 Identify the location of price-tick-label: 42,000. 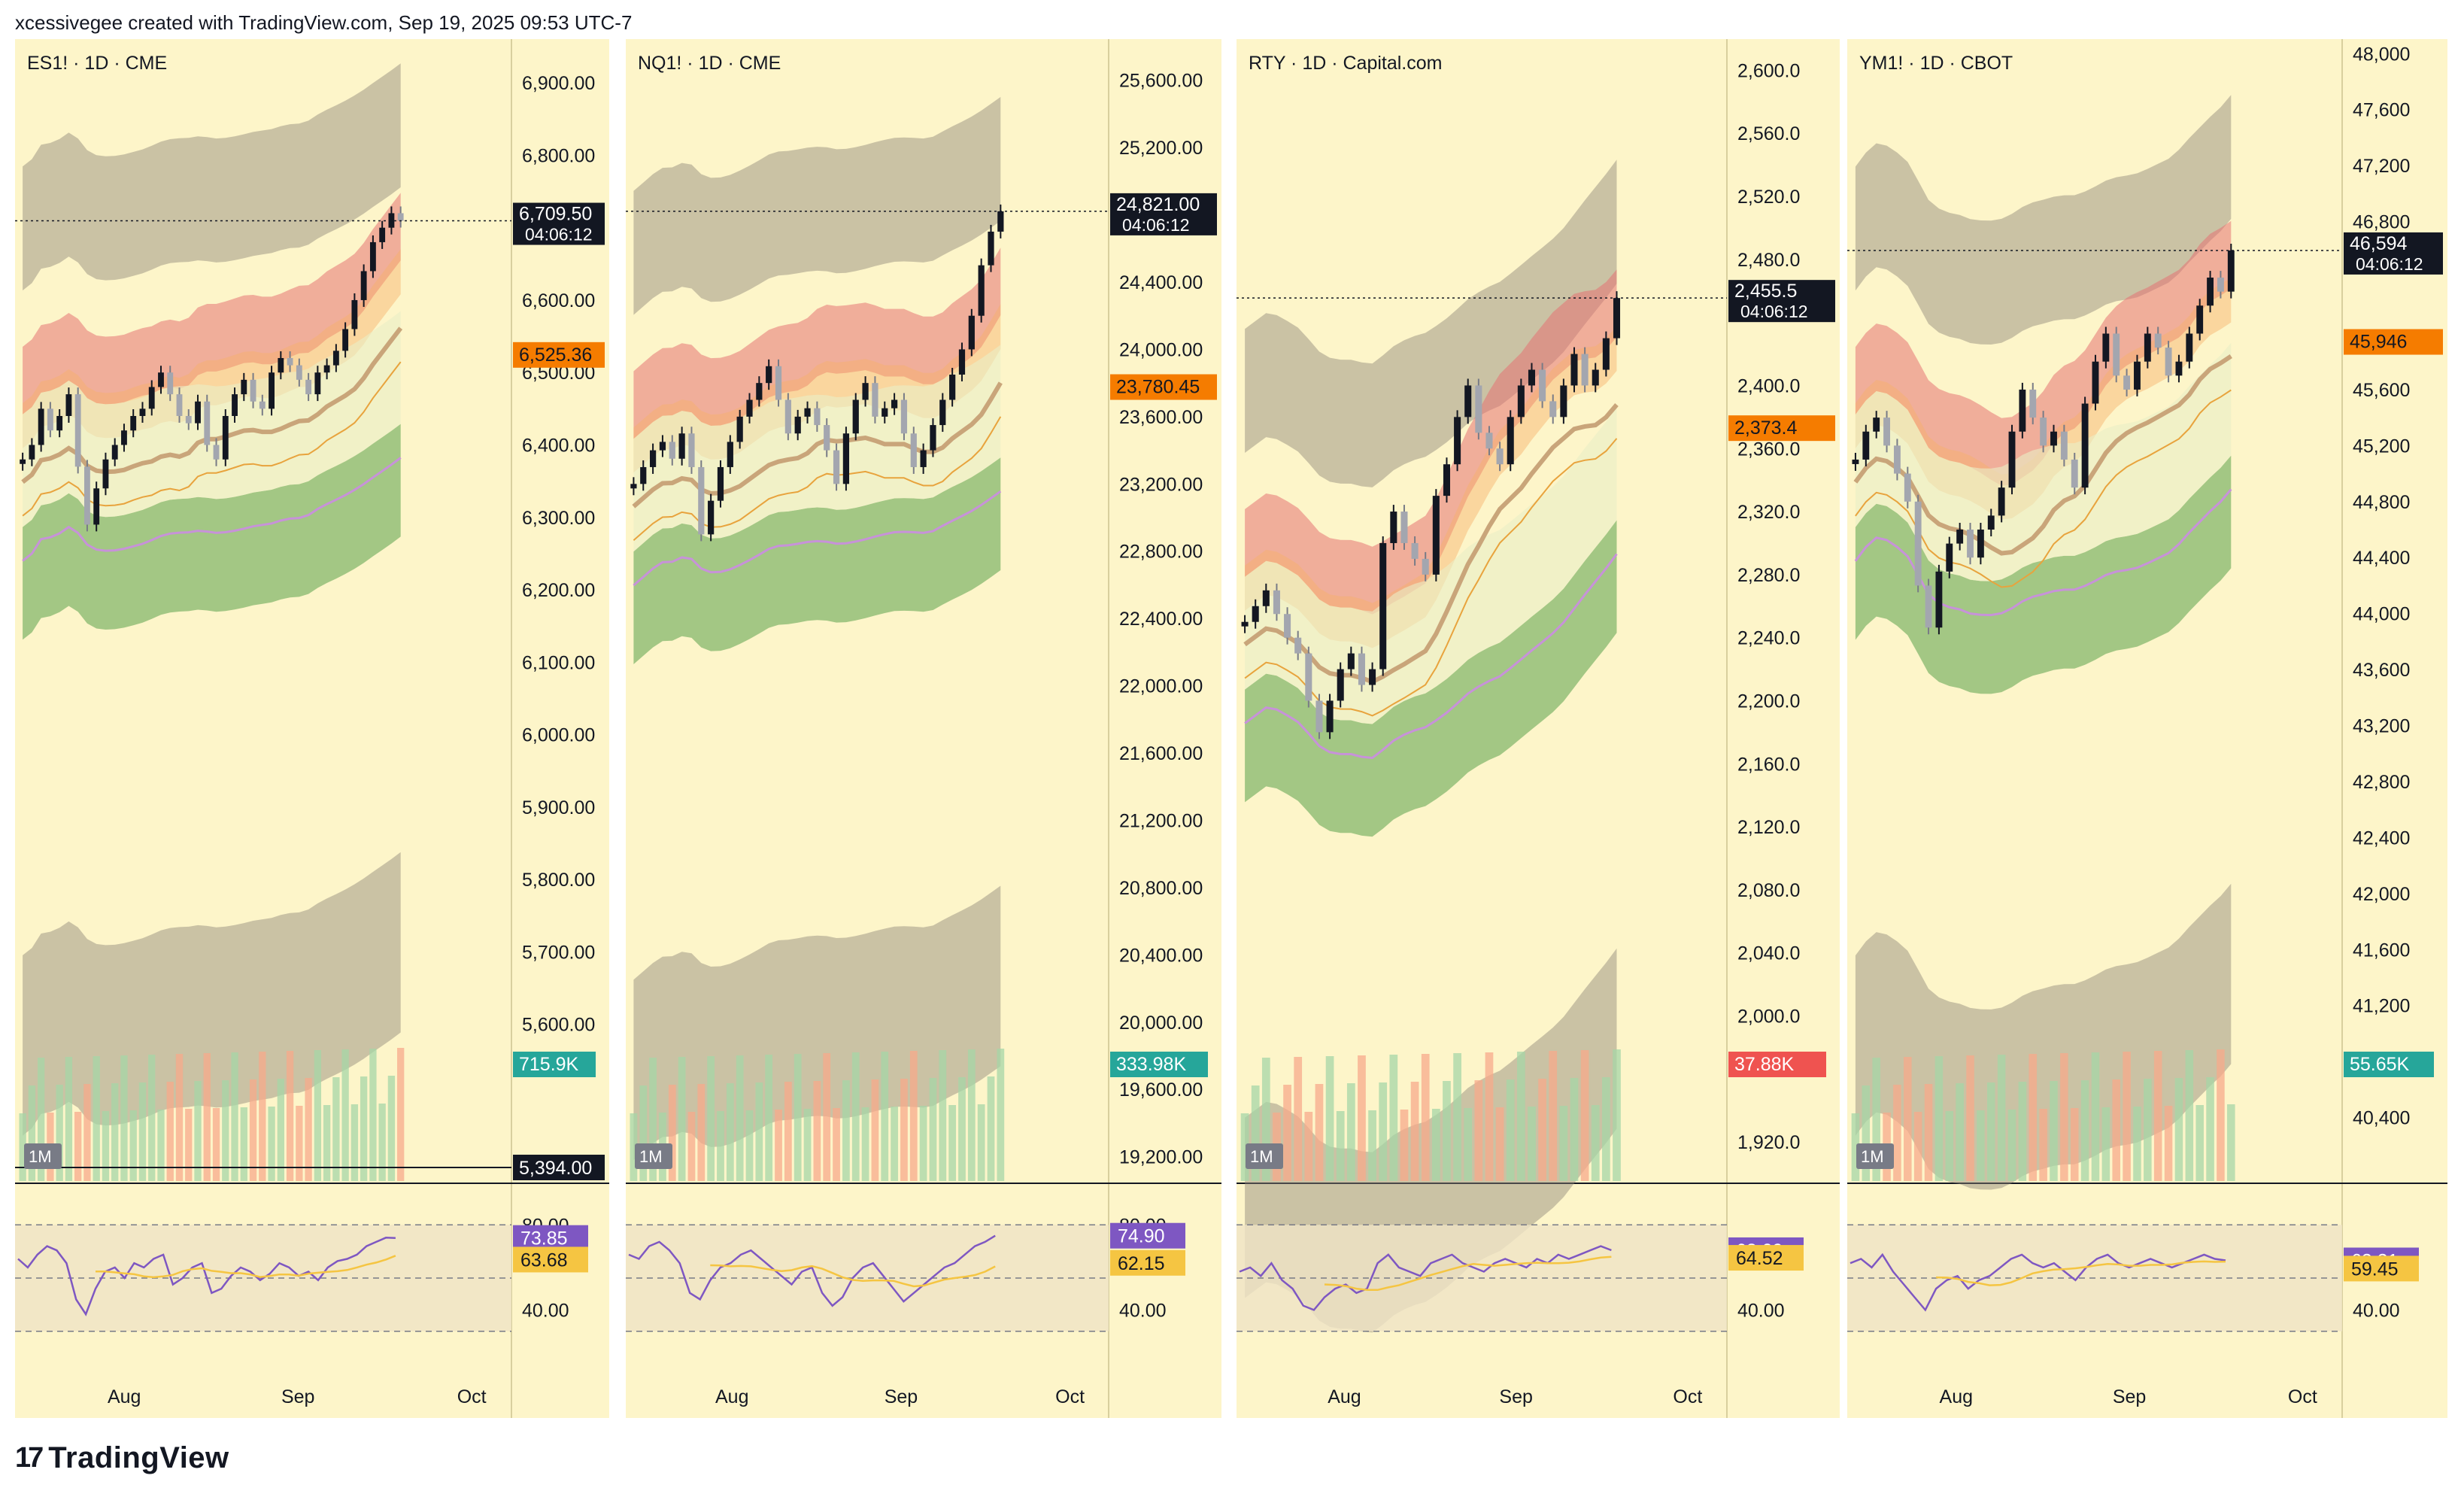
(2381, 894).